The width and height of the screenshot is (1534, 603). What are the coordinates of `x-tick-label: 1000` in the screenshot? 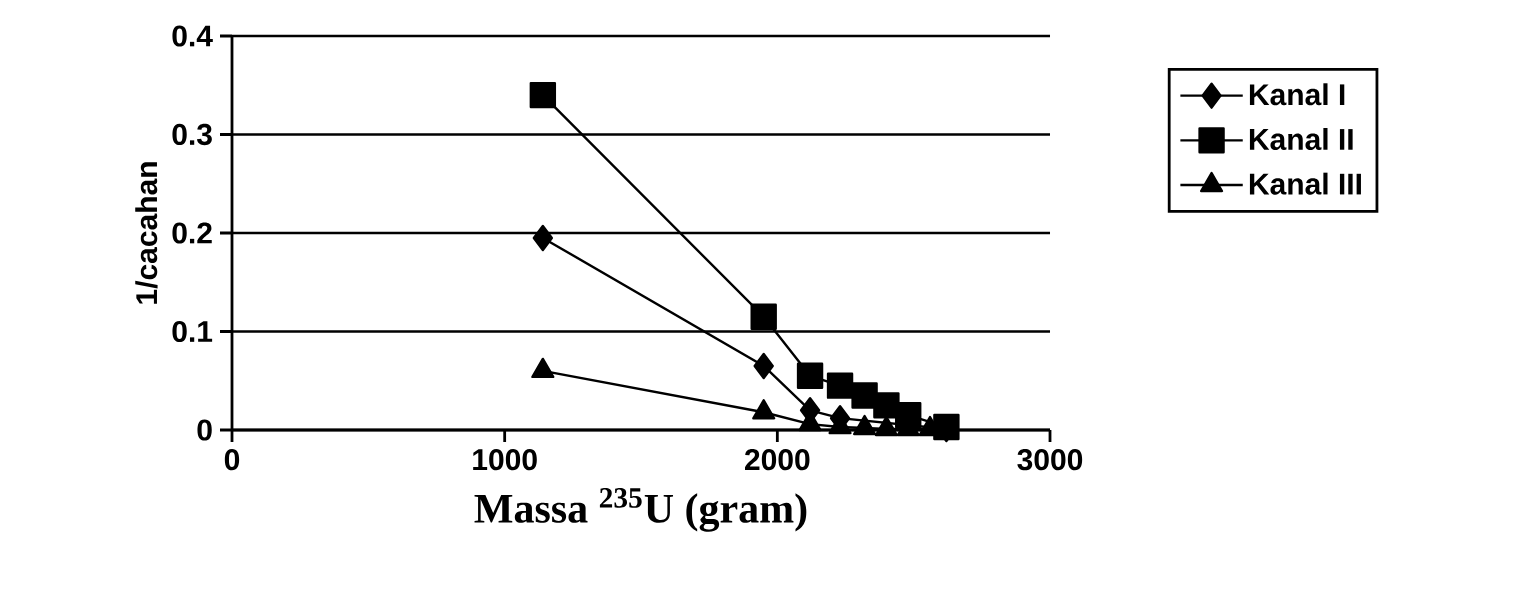 It's located at (505, 460).